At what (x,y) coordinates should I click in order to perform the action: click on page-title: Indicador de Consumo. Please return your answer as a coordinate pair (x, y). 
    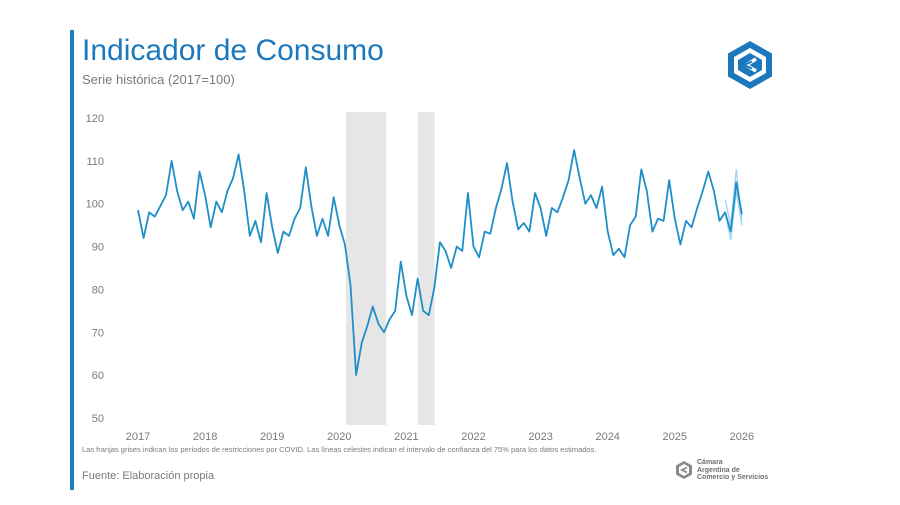
    Looking at the image, I should click on (233, 50).